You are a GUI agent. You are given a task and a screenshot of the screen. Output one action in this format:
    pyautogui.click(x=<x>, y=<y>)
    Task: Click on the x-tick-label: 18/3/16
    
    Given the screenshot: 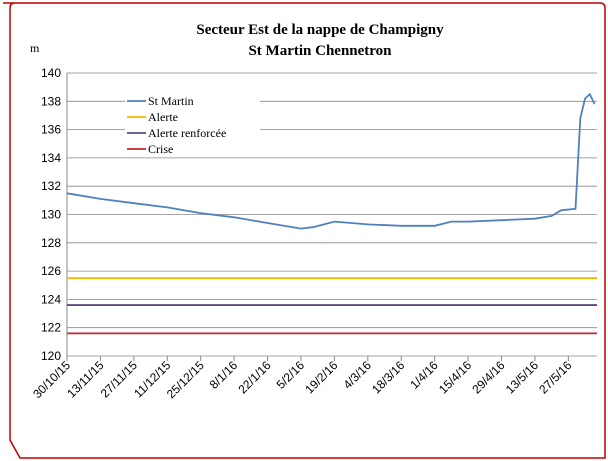 What is the action you would take?
    pyautogui.click(x=388, y=377)
    